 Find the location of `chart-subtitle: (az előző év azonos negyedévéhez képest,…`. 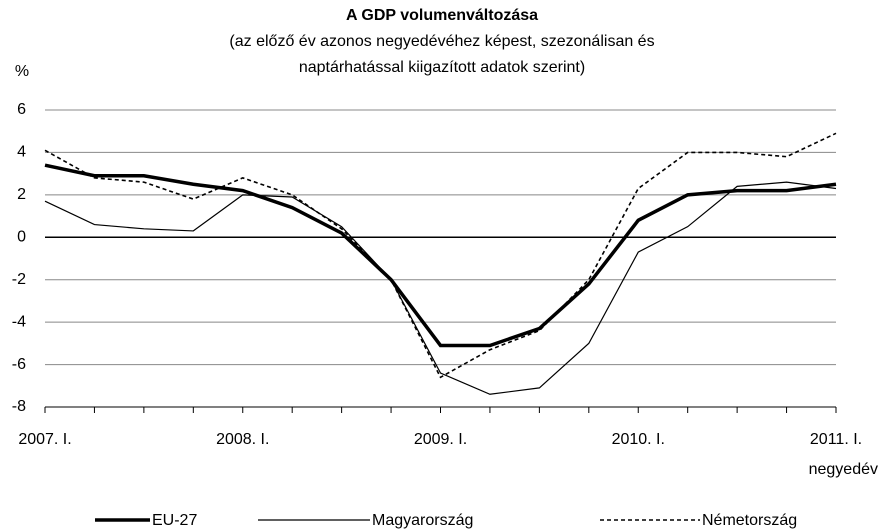

chart-subtitle: (az előző év azonos negyedévéhez képest,… is located at coordinates (441, 41).